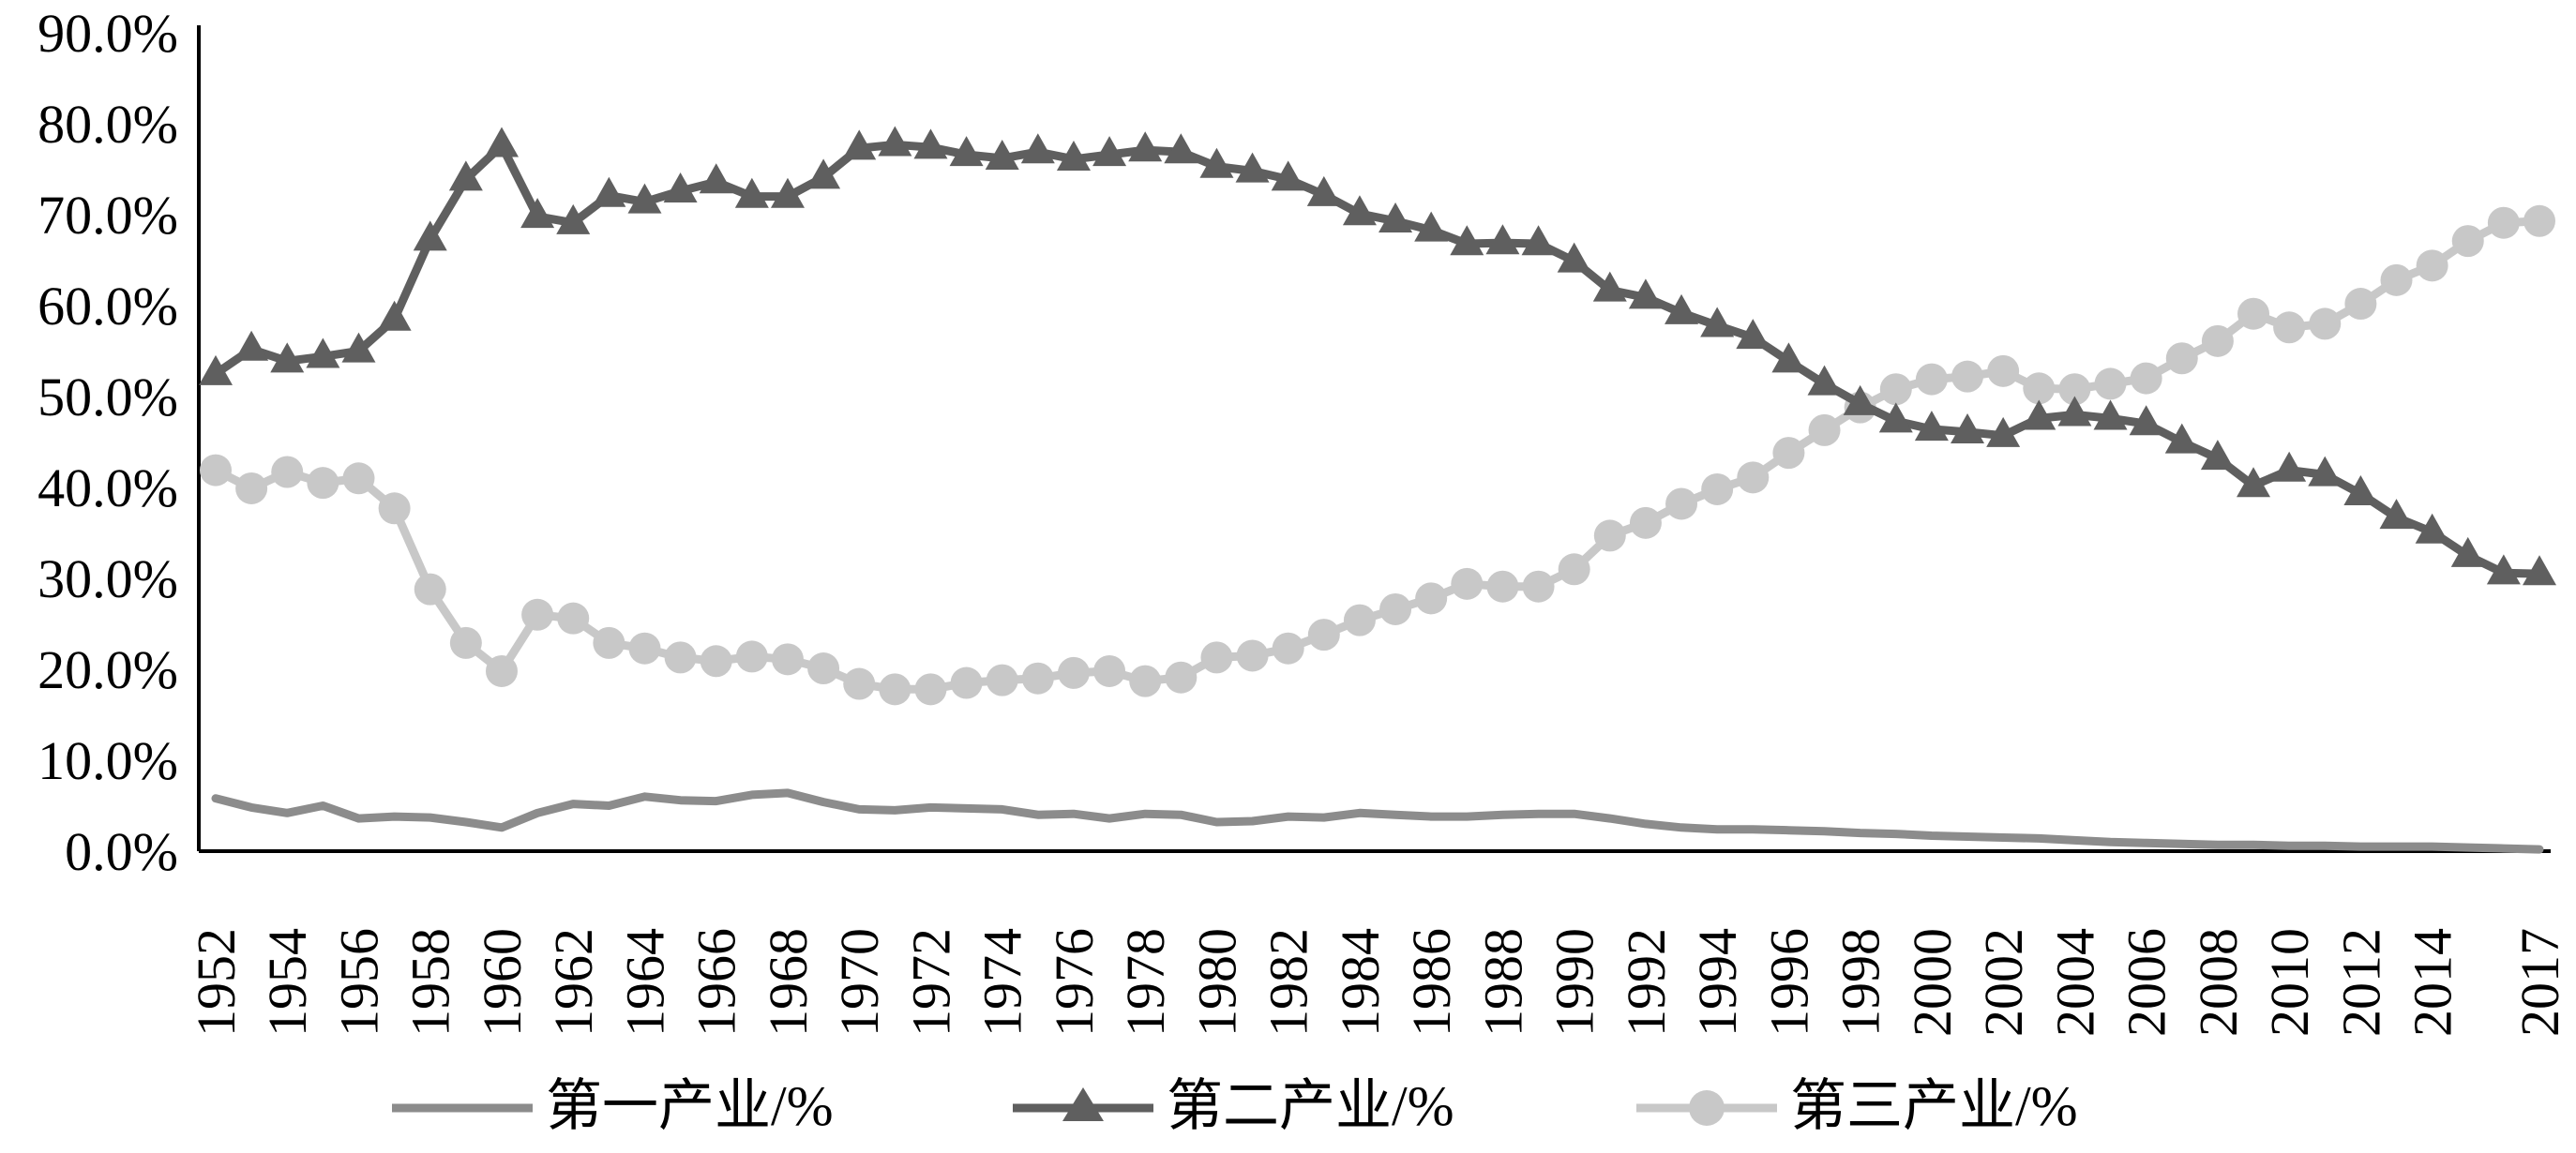 The image size is (2576, 1153). Describe the element at coordinates (930, 983) in the screenshot. I see `x-tick-label: 1972` at that location.